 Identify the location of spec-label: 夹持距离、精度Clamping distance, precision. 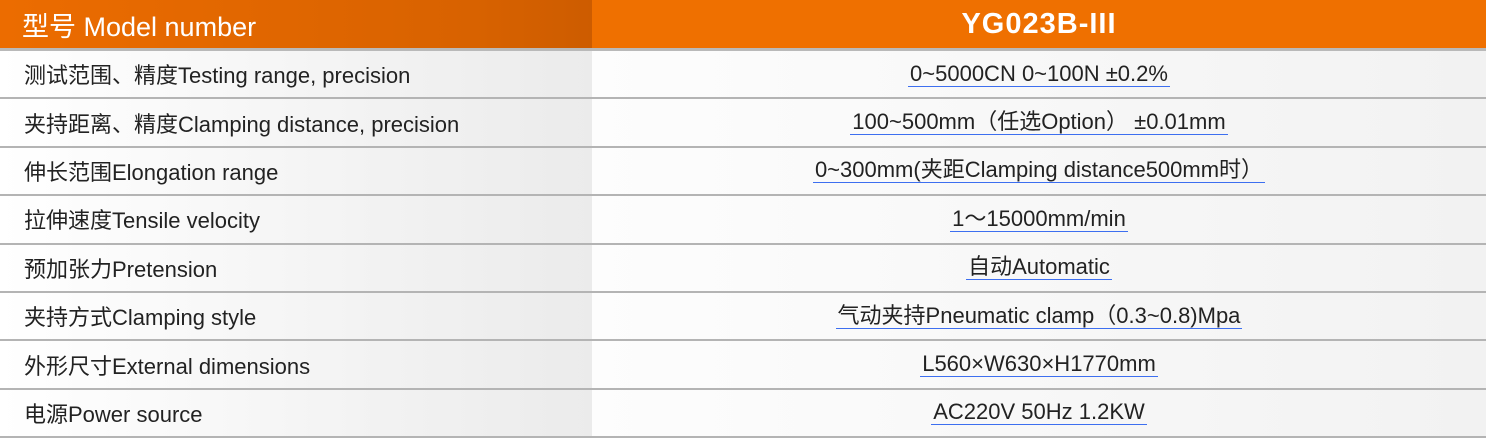
(296, 122).